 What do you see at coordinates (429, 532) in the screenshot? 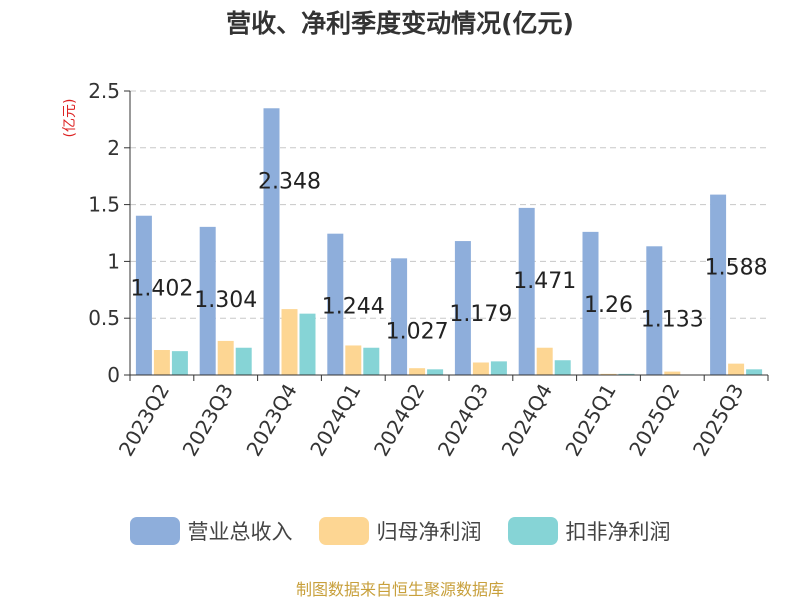
I see `legend-label-net-profit: 归母净利润` at bounding box center [429, 532].